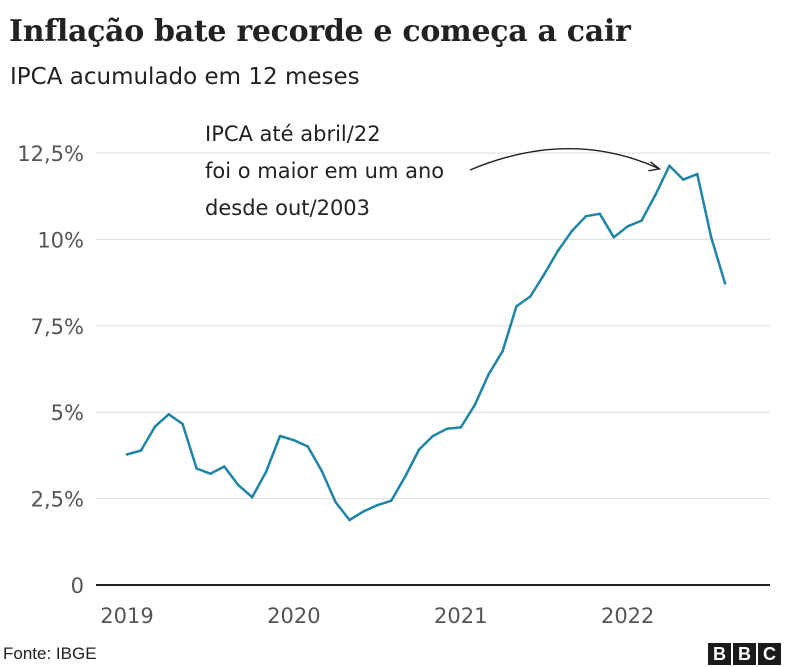 The height and width of the screenshot is (667, 790). Describe the element at coordinates (57, 327) in the screenshot. I see `y-tick-label: 7,5%` at that location.